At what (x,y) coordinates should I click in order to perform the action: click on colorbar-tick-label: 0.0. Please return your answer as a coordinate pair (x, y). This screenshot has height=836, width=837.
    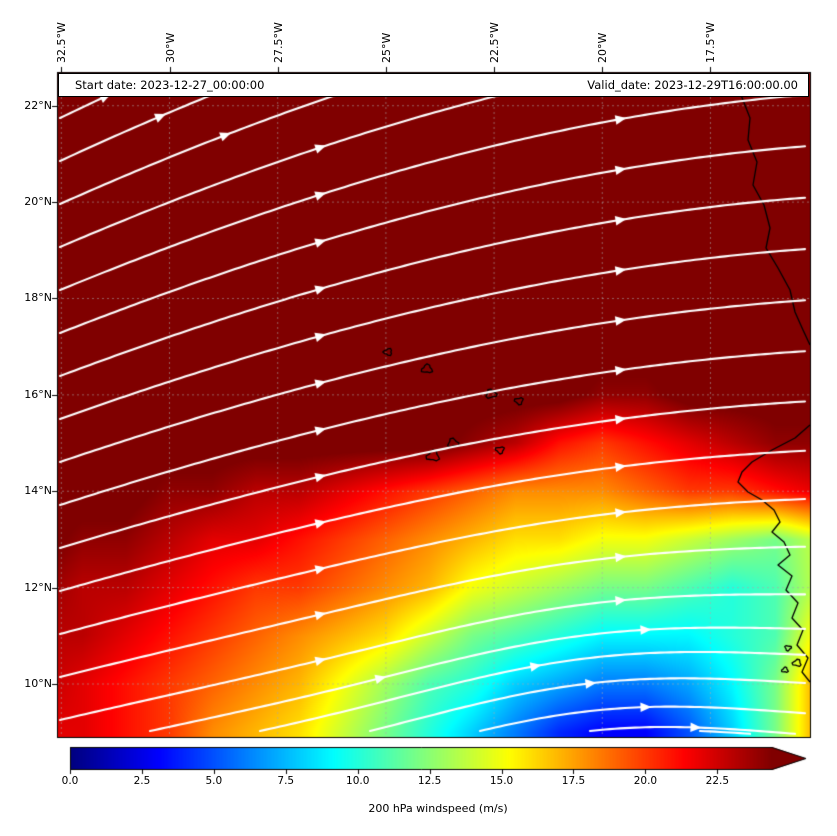
    Looking at the image, I should click on (70, 781).